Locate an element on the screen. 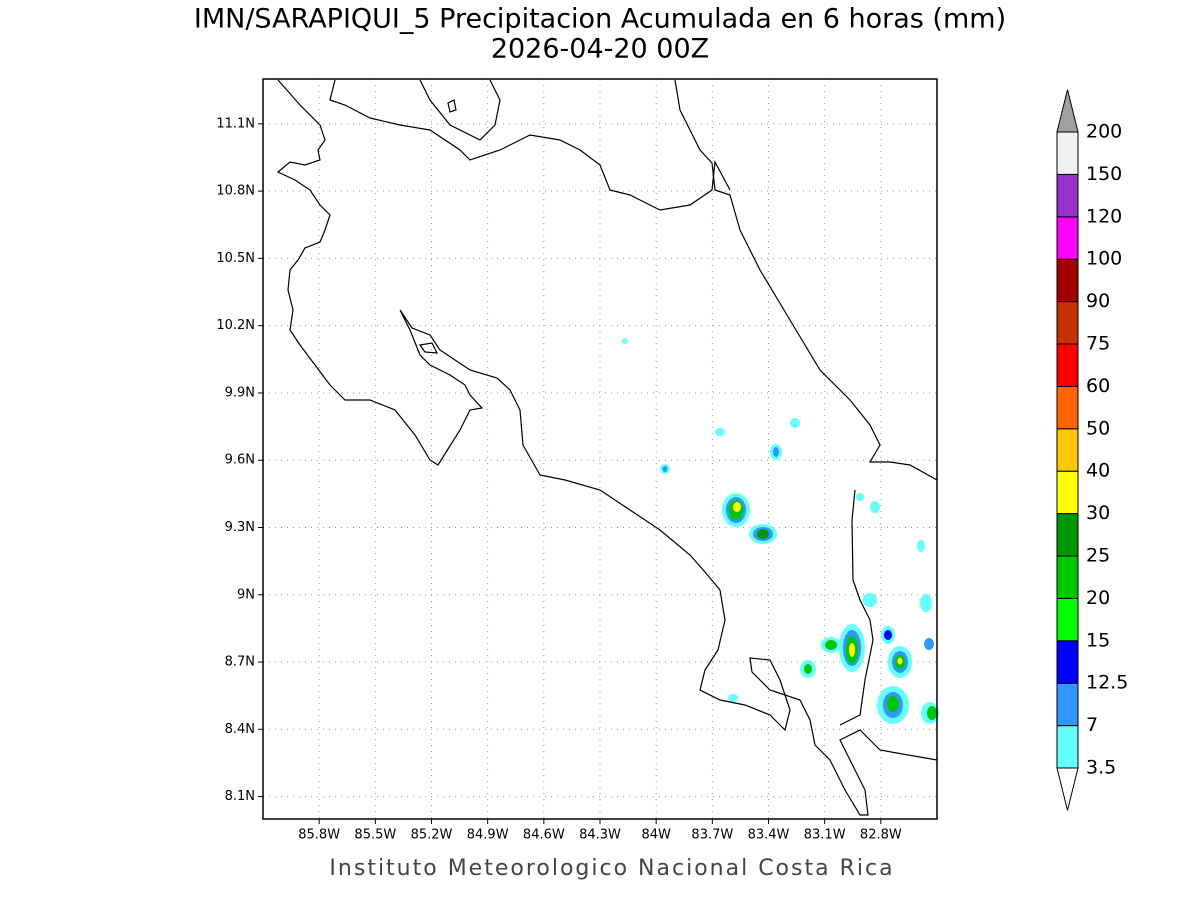 Image resolution: width=1200 pixels, height=900 pixels. colorbar-label: 50 is located at coordinates (1098, 428).